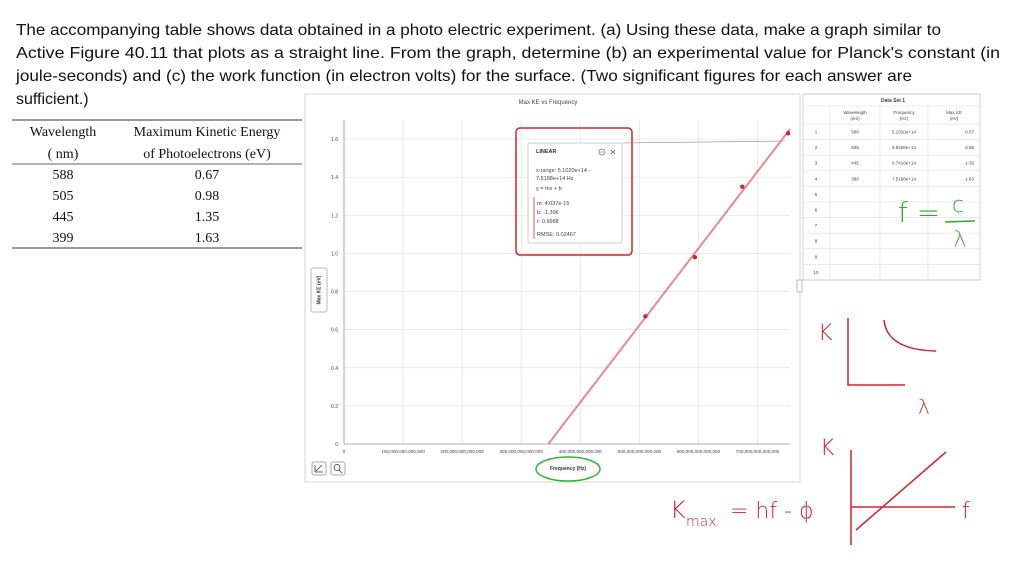  Describe the element at coordinates (904, 132) in the screenshot. I see `table-cell: 5.1020e+14` at that location.